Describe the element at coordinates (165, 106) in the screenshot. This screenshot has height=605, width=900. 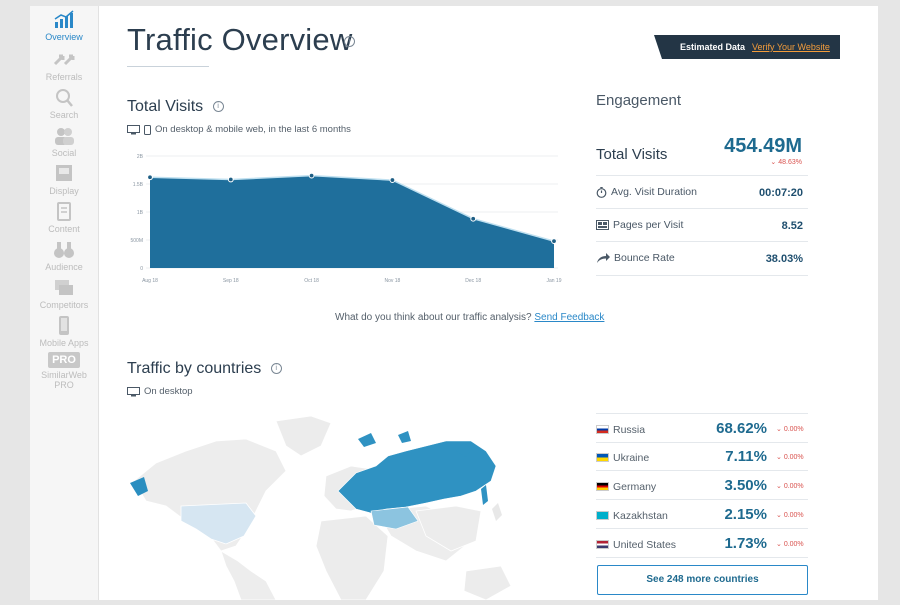
I see `total-visits-title-text: Total Visits` at that location.